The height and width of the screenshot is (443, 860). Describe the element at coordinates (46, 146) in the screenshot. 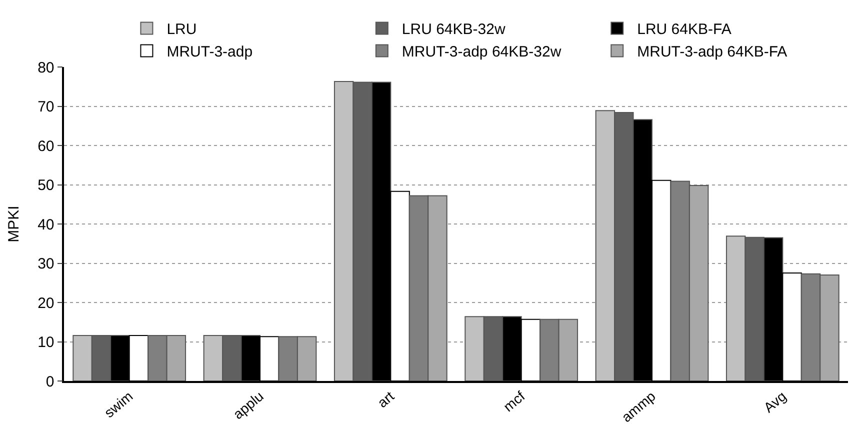

I see `y-tick-label: 60` at that location.